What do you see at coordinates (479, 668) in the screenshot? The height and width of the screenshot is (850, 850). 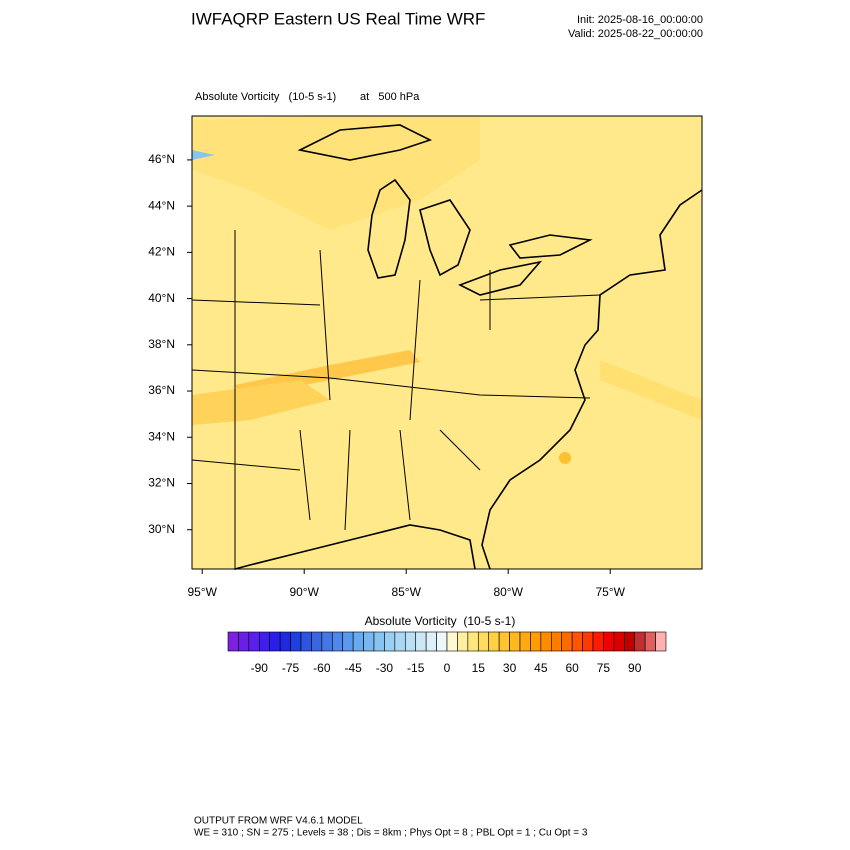 I see `colorbar-tick-label: 15` at bounding box center [479, 668].